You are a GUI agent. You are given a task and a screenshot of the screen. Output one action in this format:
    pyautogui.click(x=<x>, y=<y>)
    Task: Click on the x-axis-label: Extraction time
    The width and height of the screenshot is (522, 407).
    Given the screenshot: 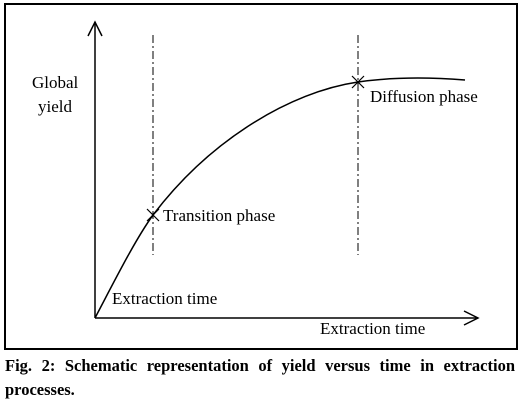 What is the action you would take?
    pyautogui.click(x=372, y=328)
    